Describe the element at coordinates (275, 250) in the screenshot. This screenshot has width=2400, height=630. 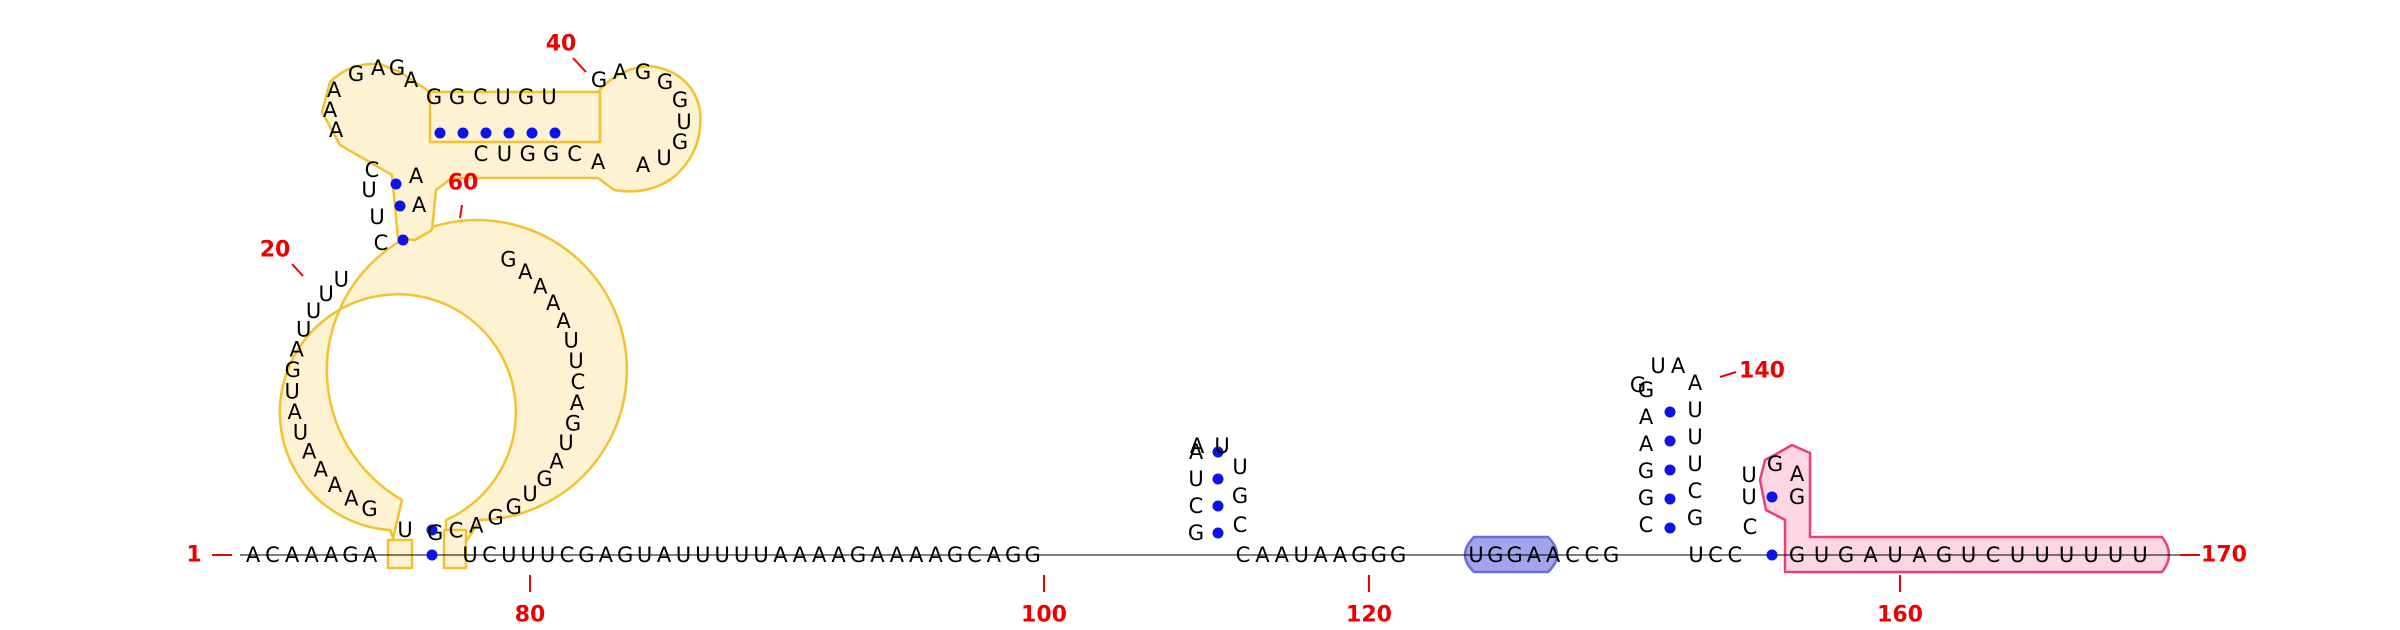
I see `position-label-n20: 20` at that location.